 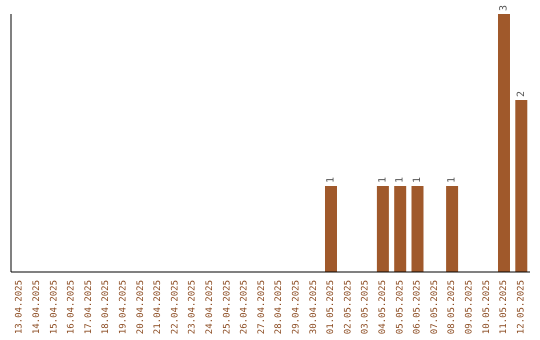 What do you see at coordinates (89, 307) in the screenshot?
I see `x-tick-label: 17.04.2025` at bounding box center [89, 307].